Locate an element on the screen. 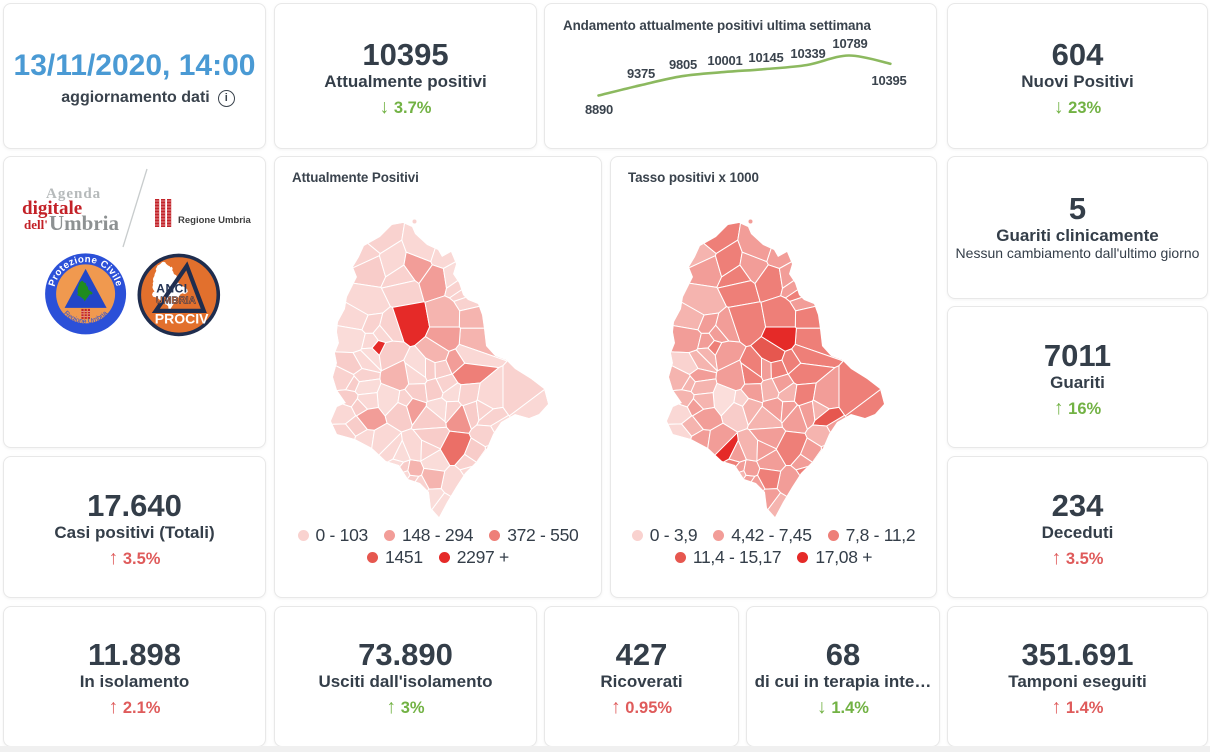 This screenshot has width=1210, height=752. svg-text: 10789 is located at coordinates (849, 43).